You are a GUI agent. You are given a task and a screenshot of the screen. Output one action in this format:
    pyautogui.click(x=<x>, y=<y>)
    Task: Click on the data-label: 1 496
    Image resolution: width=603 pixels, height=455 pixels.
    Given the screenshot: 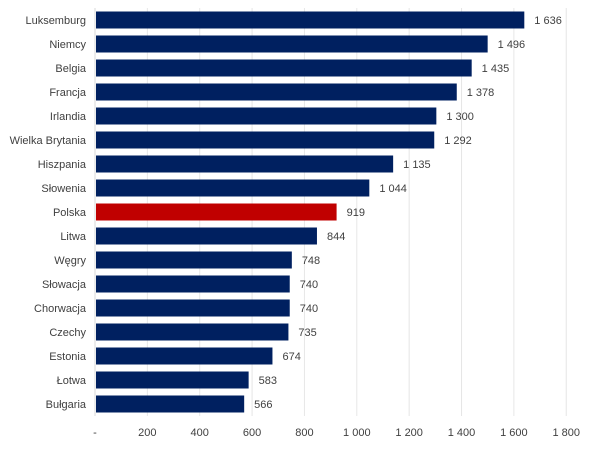 What is the action you would take?
    pyautogui.click(x=512, y=45)
    